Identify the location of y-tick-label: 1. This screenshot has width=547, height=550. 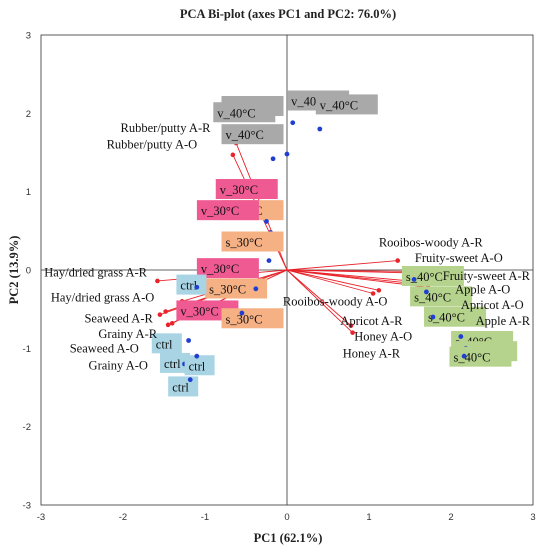
(28, 192).